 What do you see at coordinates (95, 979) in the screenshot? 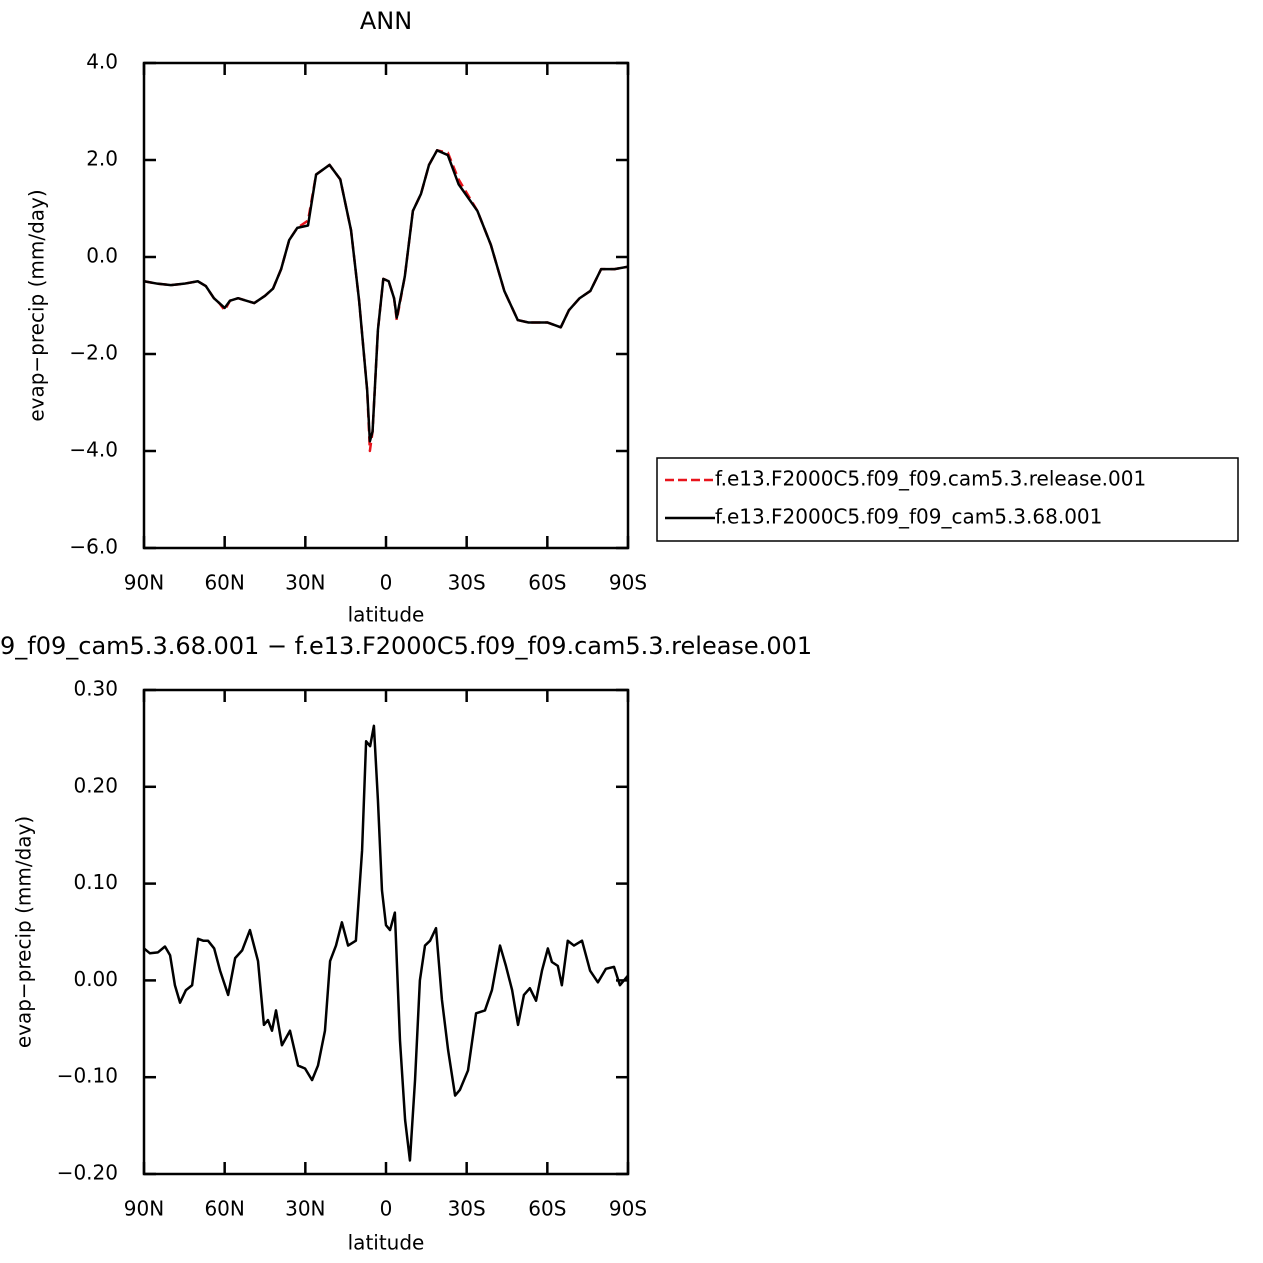
I see `y-tick-label: 0.00` at bounding box center [95, 979].